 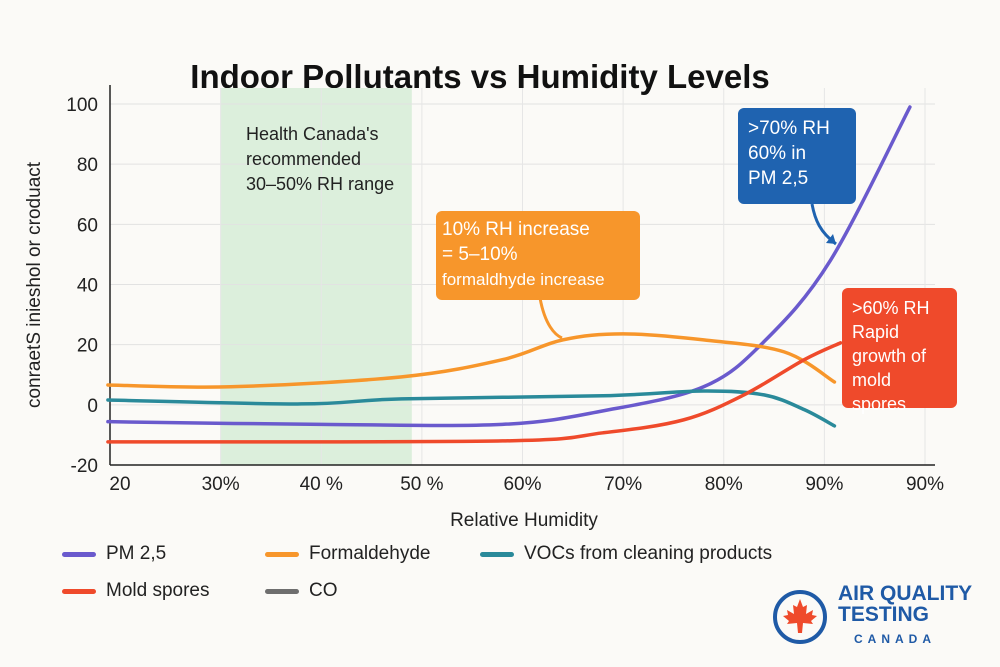 What do you see at coordinates (320, 184) in the screenshot?
I see `range-label-line: 30–50% RH range` at bounding box center [320, 184].